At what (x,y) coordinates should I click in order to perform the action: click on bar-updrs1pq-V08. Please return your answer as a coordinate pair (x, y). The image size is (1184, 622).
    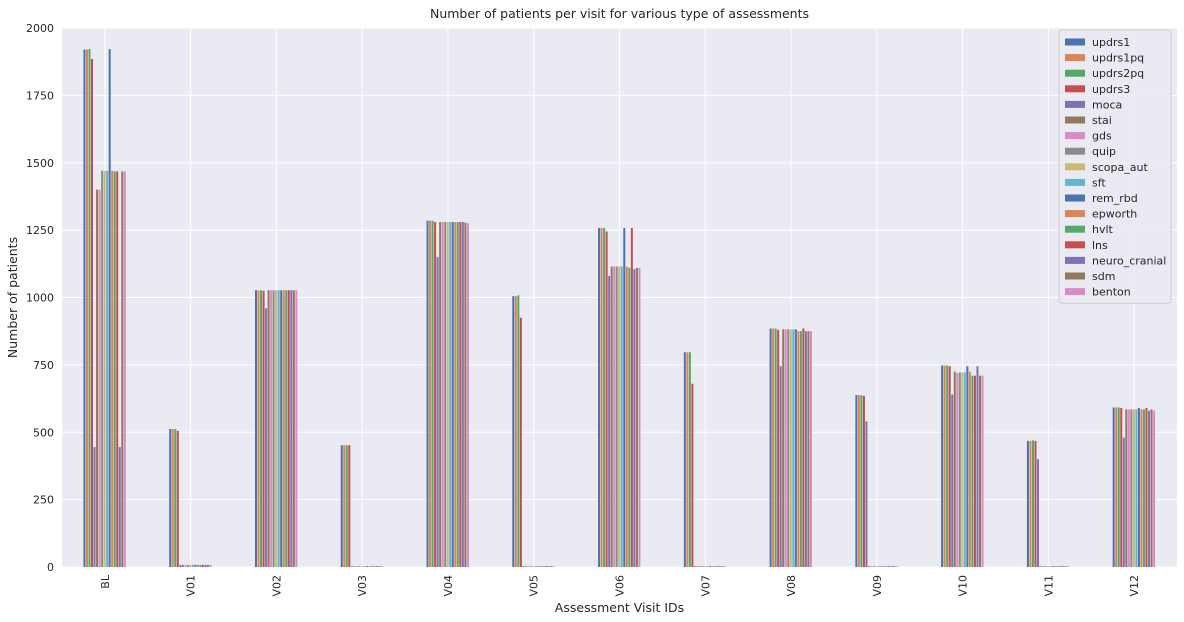
    Looking at the image, I should click on (773, 447).